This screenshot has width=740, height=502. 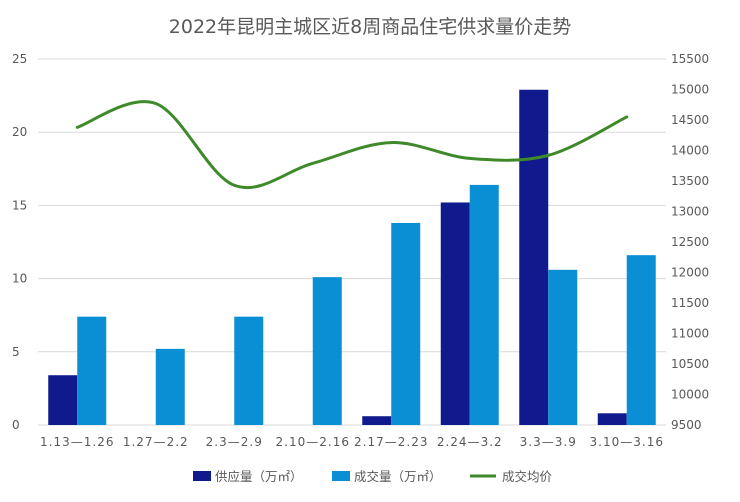 What do you see at coordinates (690, 212) in the screenshot?
I see `right-tick-label: 13000` at bounding box center [690, 212].